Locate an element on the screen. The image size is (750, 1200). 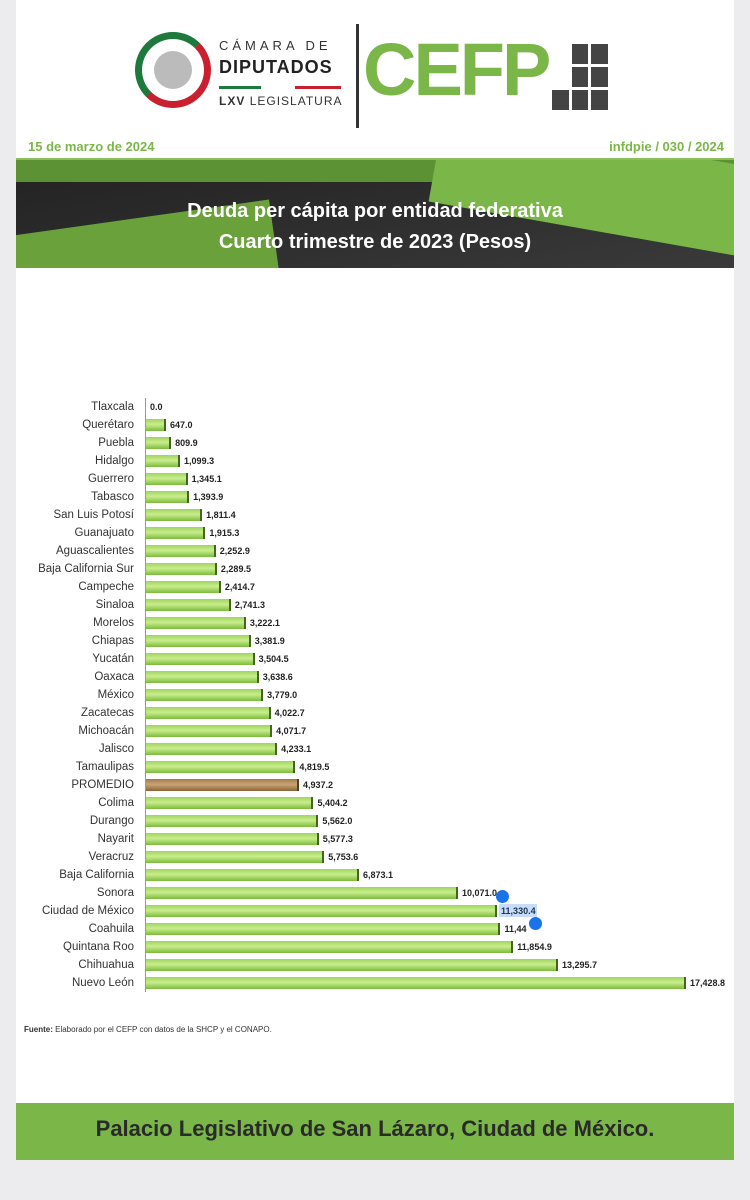
national-seal-icon is located at coordinates (173, 70).